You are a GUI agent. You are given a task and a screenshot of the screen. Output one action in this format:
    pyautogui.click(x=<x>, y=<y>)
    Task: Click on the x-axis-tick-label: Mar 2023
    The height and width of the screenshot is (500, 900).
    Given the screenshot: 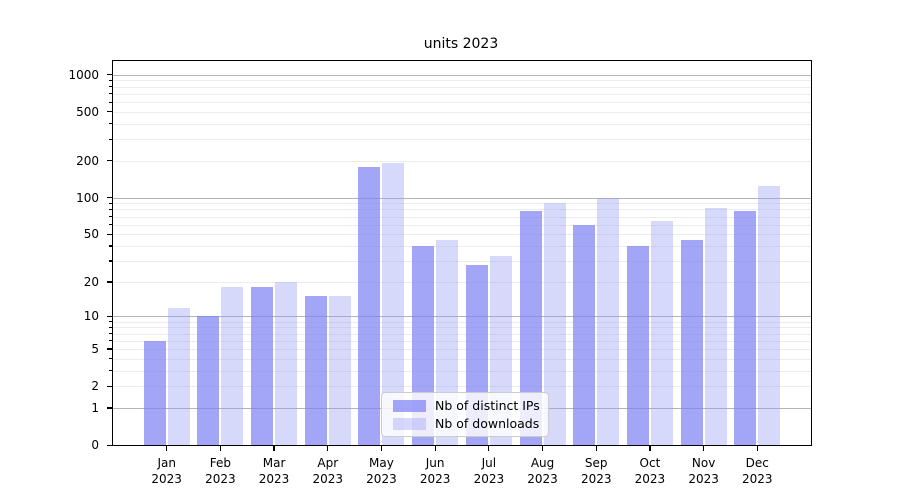 What is the action you would take?
    pyautogui.click(x=274, y=471)
    